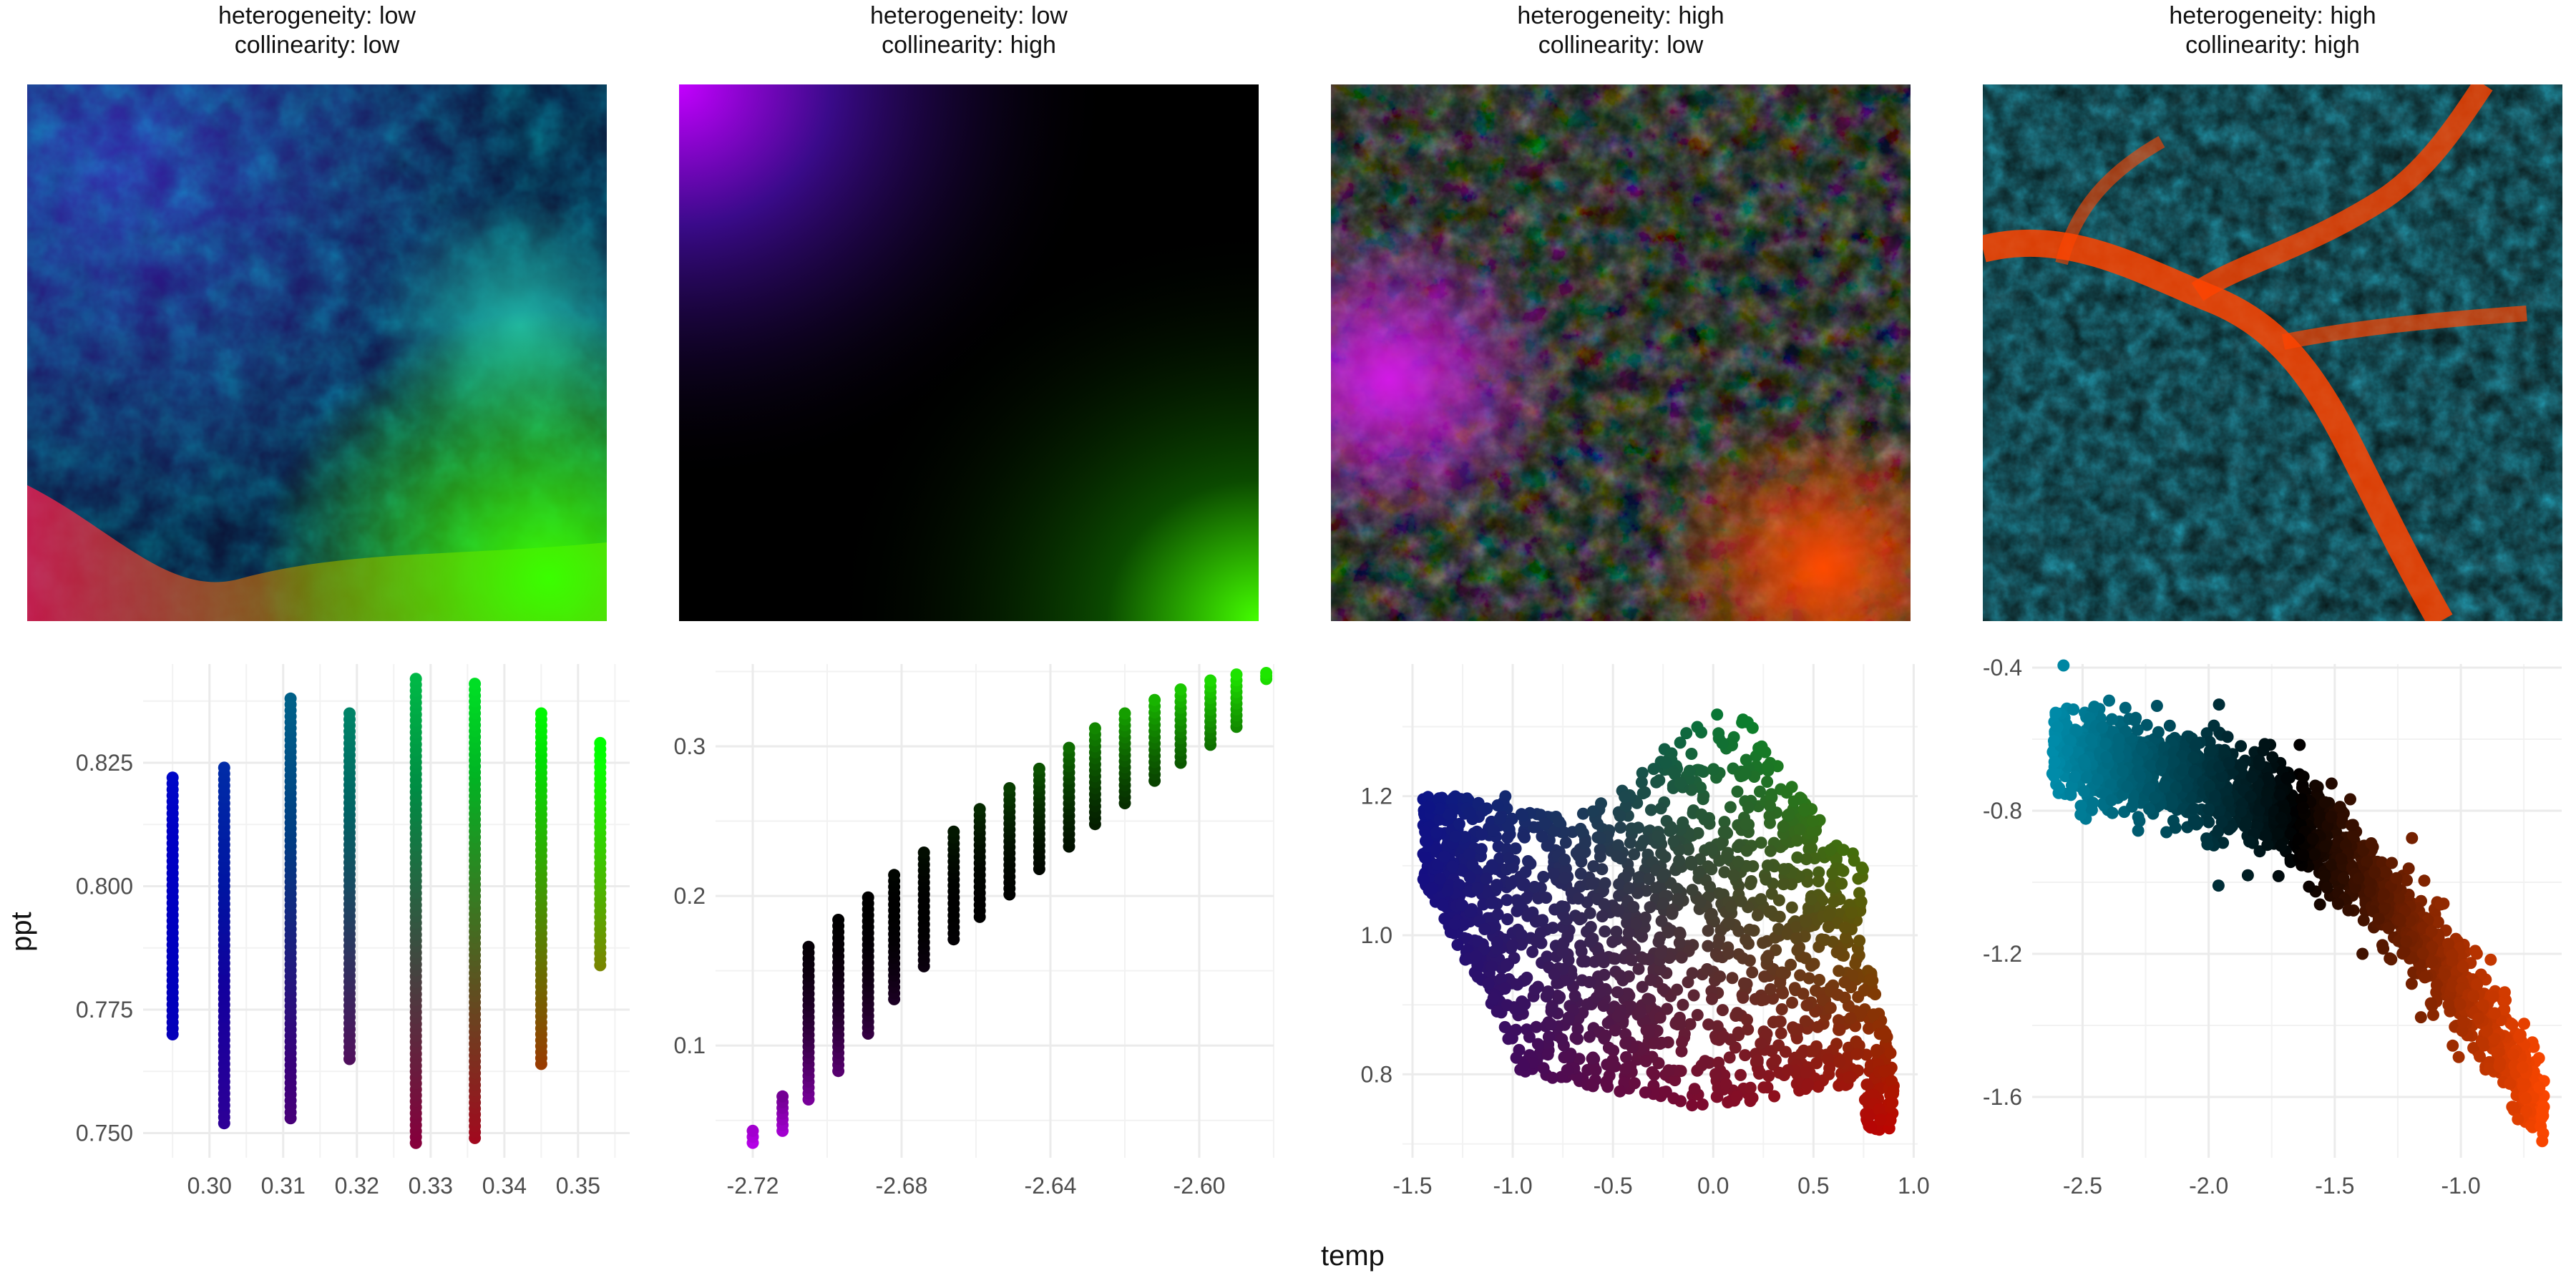 The image size is (2576, 1288). I want to click on x-tick-label: -1.5, so click(1412, 1186).